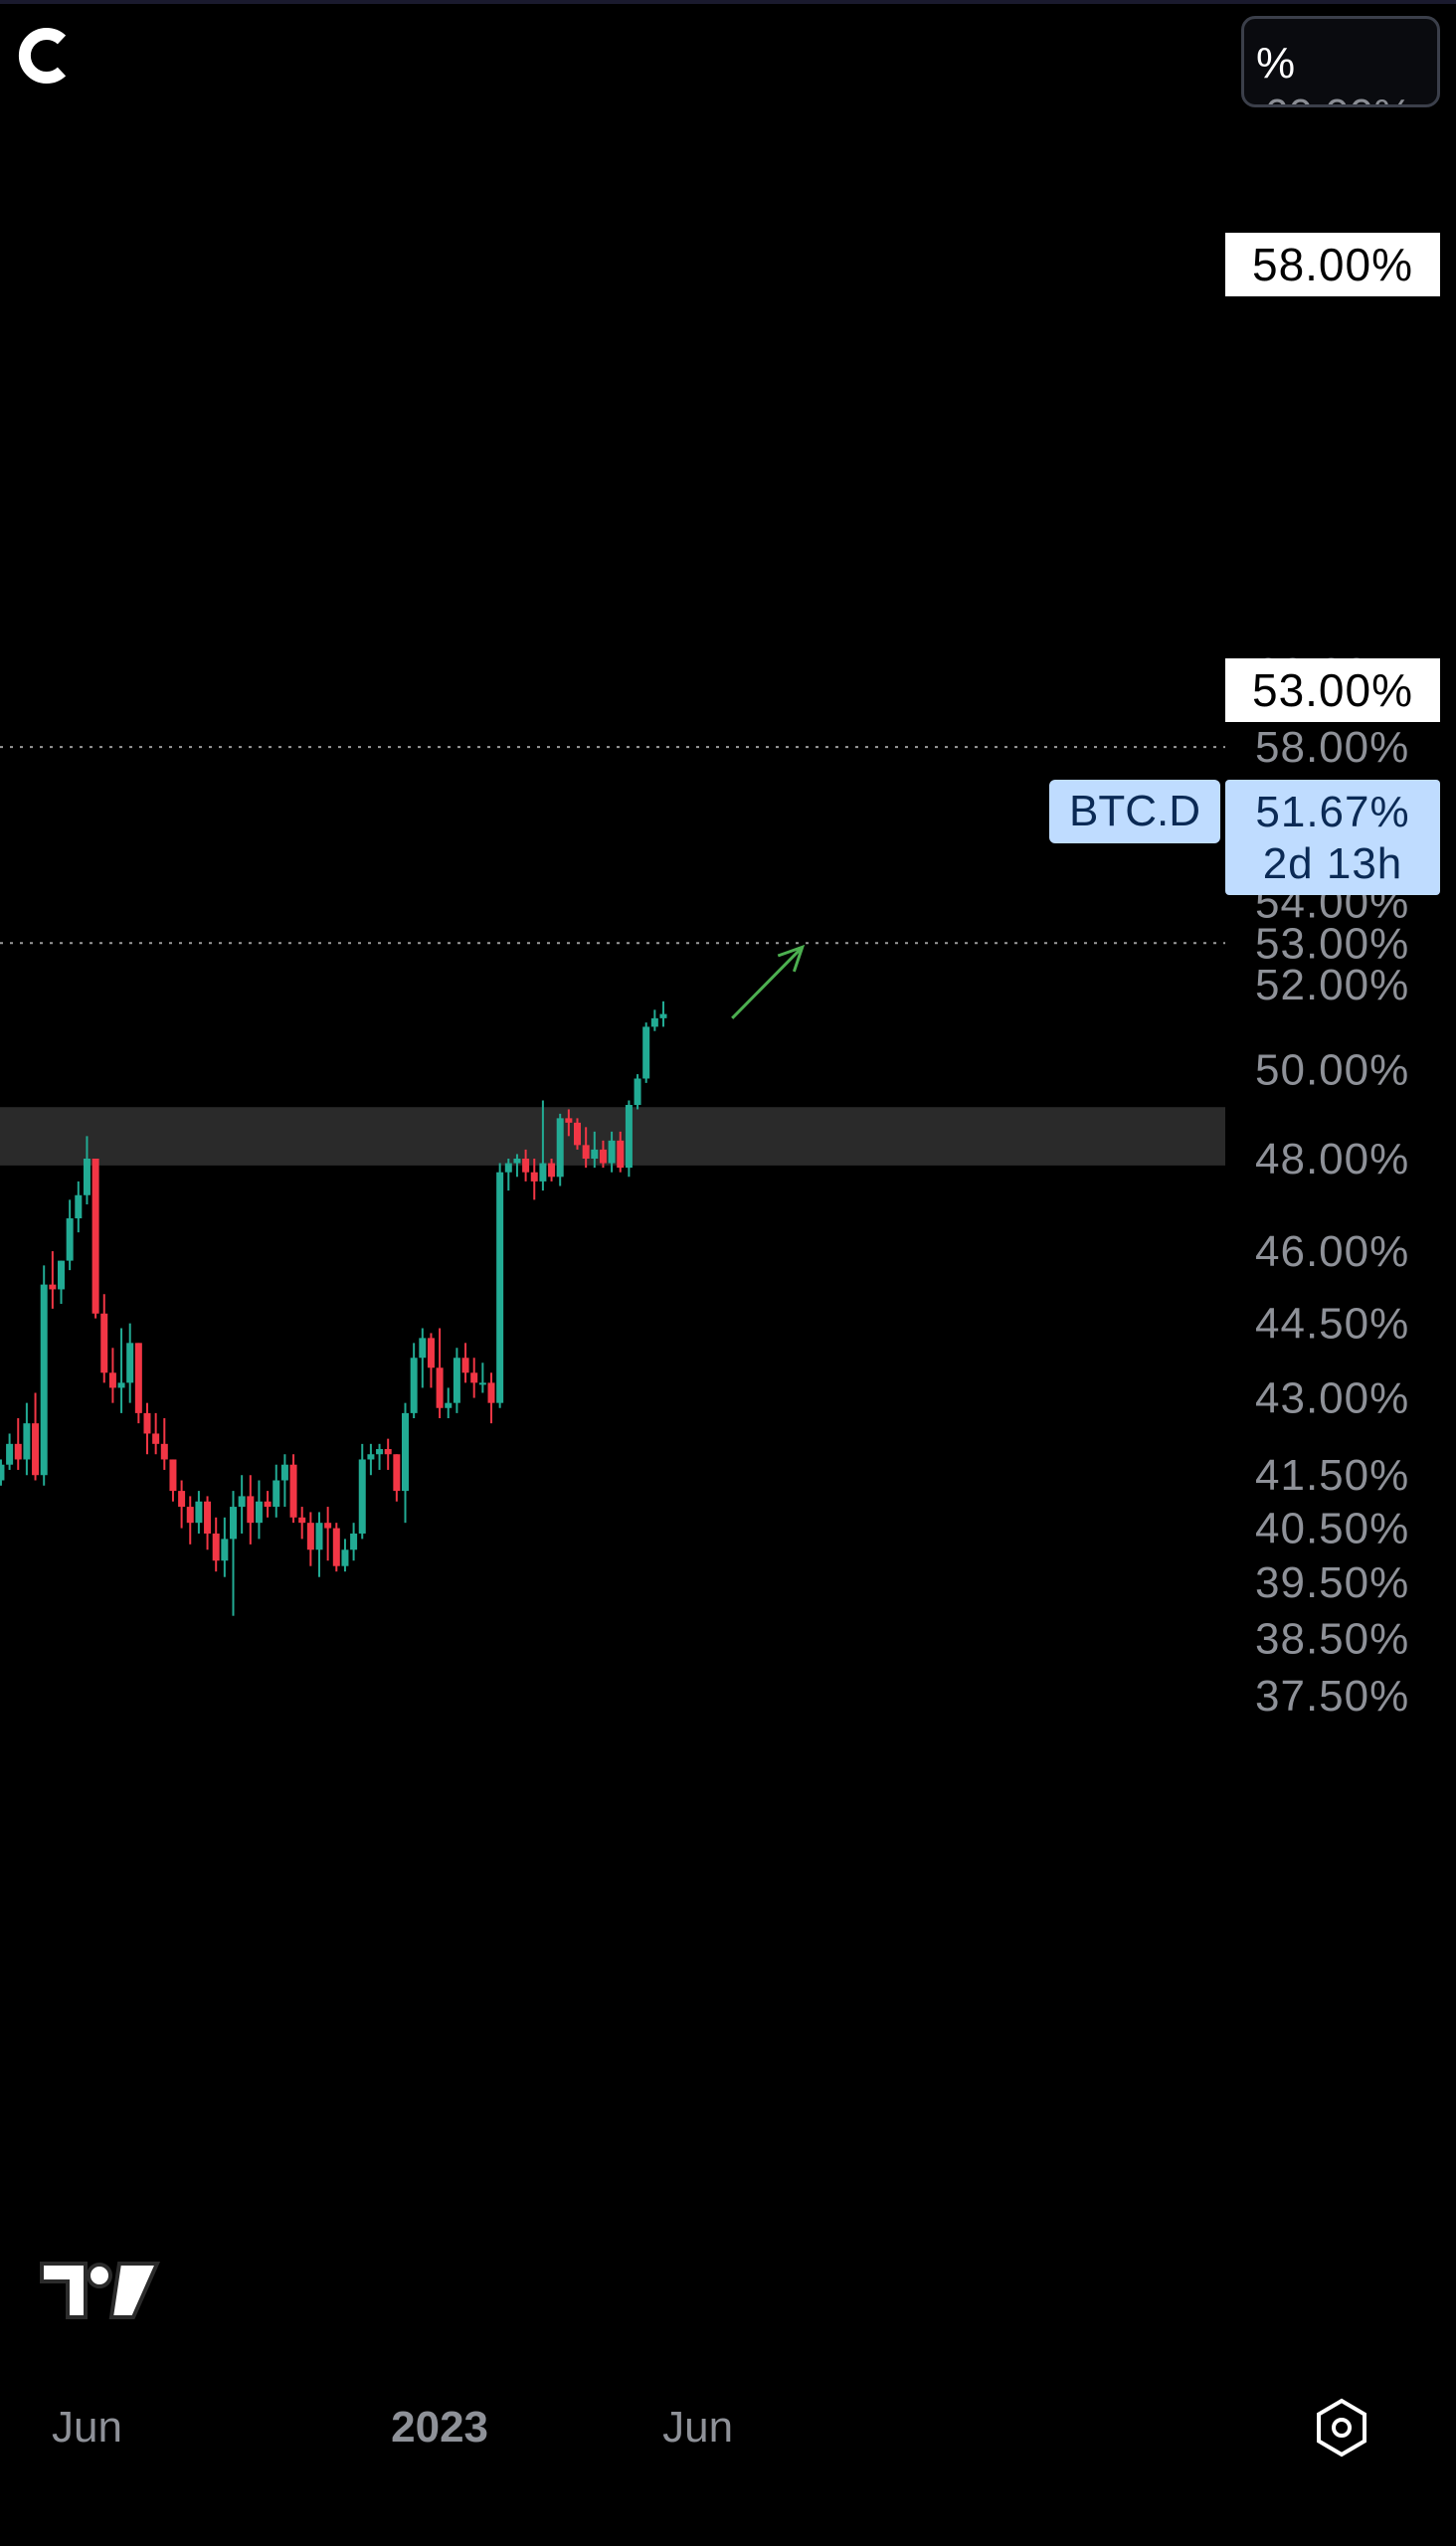  I want to click on y-tick-label: 40.50%, so click(1332, 1529).